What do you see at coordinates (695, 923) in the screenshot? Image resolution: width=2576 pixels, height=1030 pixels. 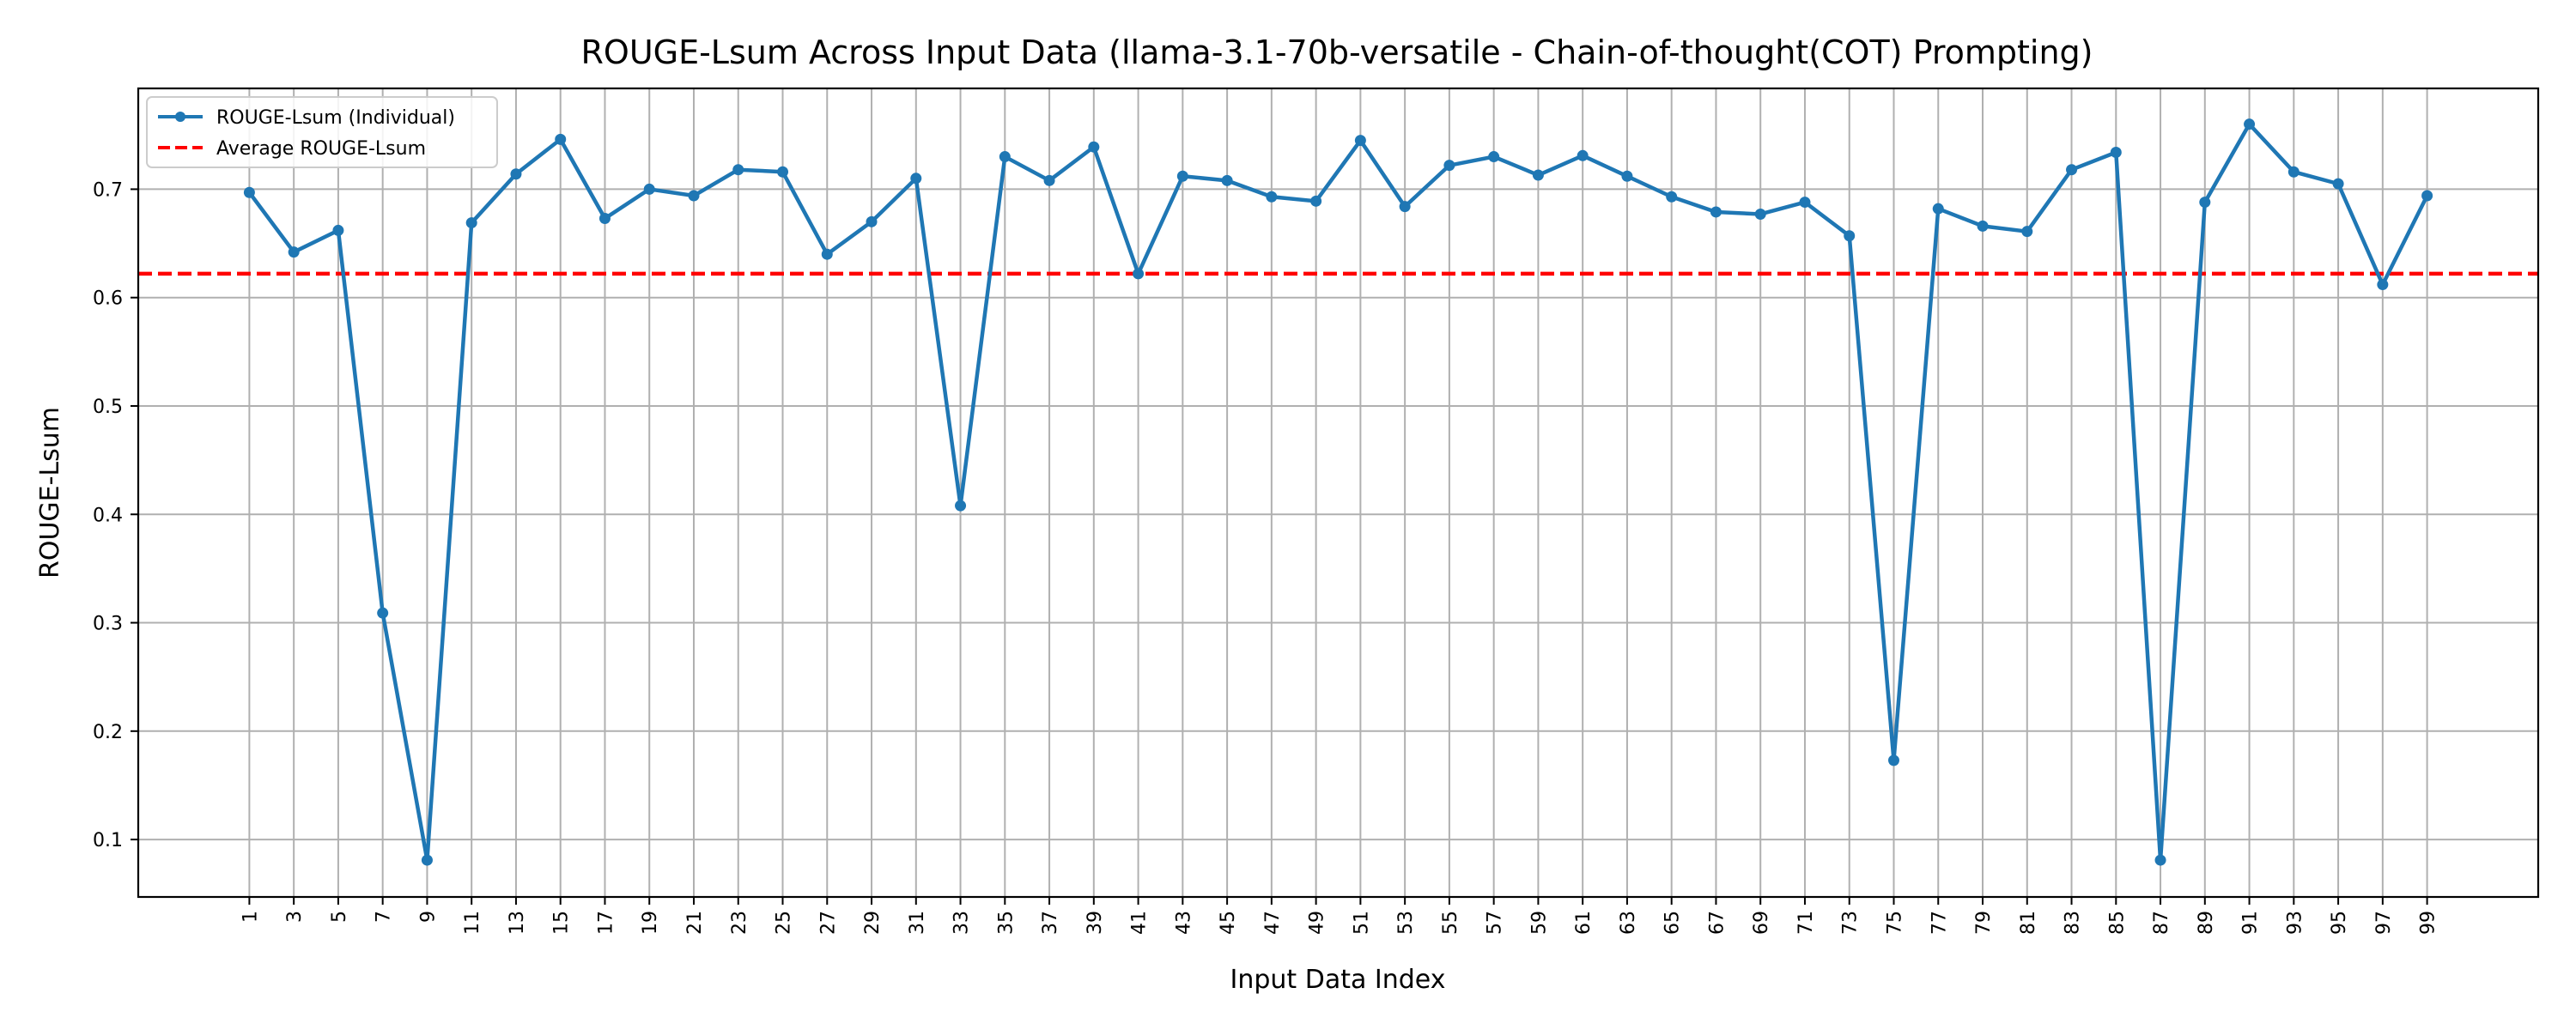 I see `x-tick-label: 21` at bounding box center [695, 923].